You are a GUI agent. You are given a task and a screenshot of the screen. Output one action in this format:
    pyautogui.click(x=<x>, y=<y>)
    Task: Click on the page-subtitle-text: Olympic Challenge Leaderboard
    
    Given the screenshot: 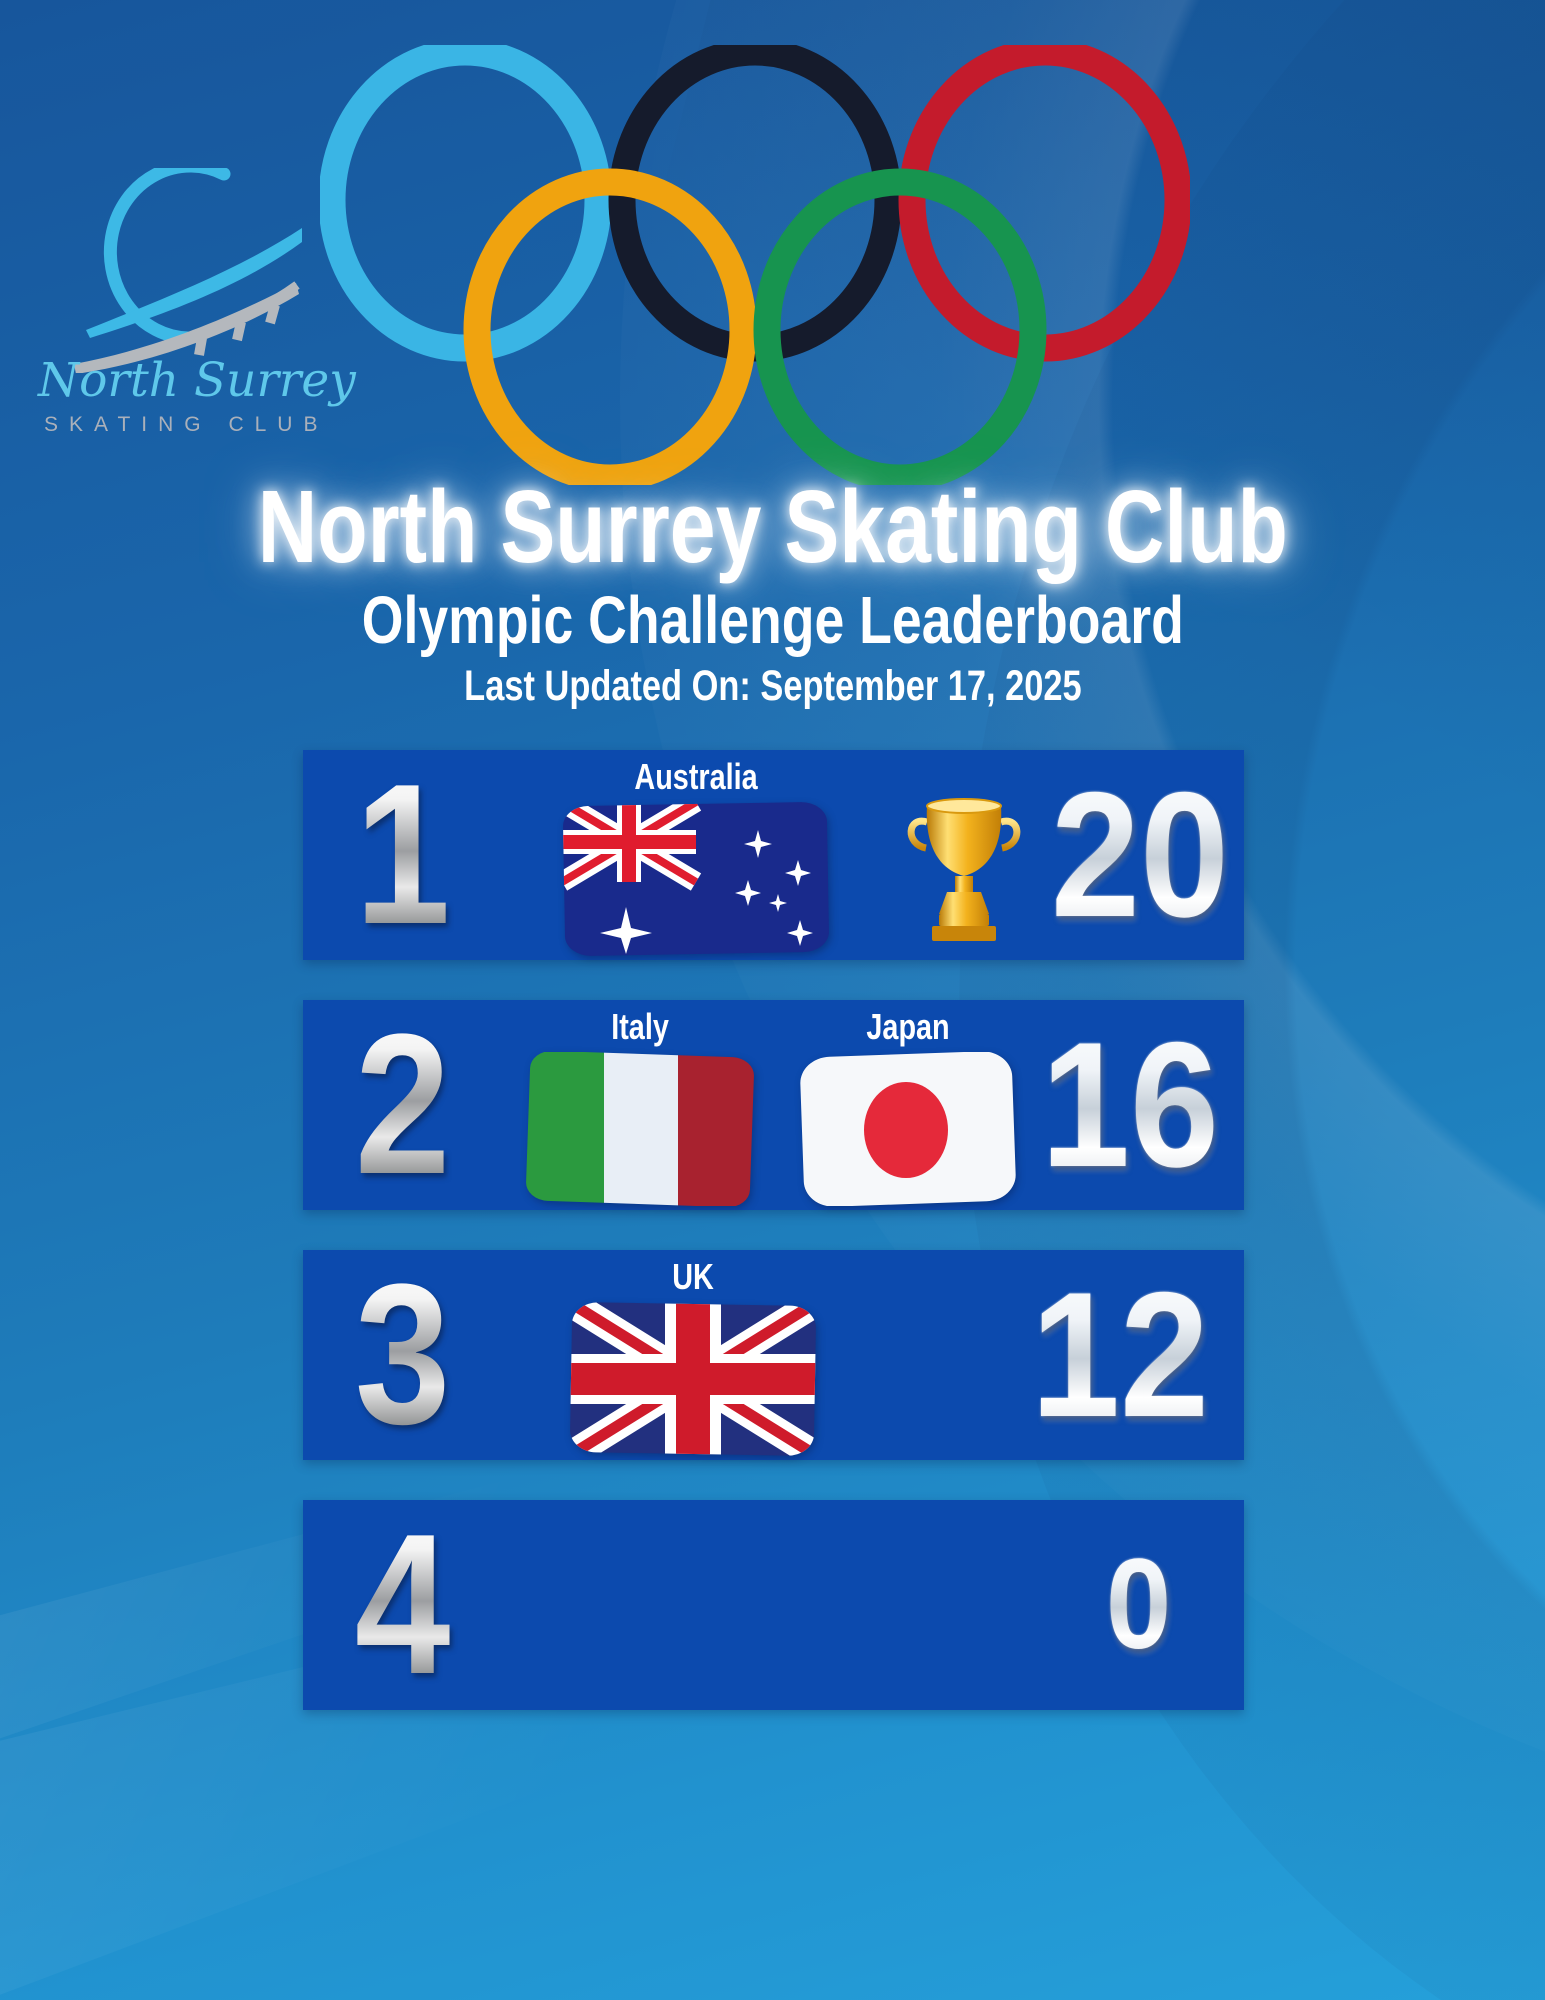 What is the action you would take?
    pyautogui.click(x=772, y=620)
    